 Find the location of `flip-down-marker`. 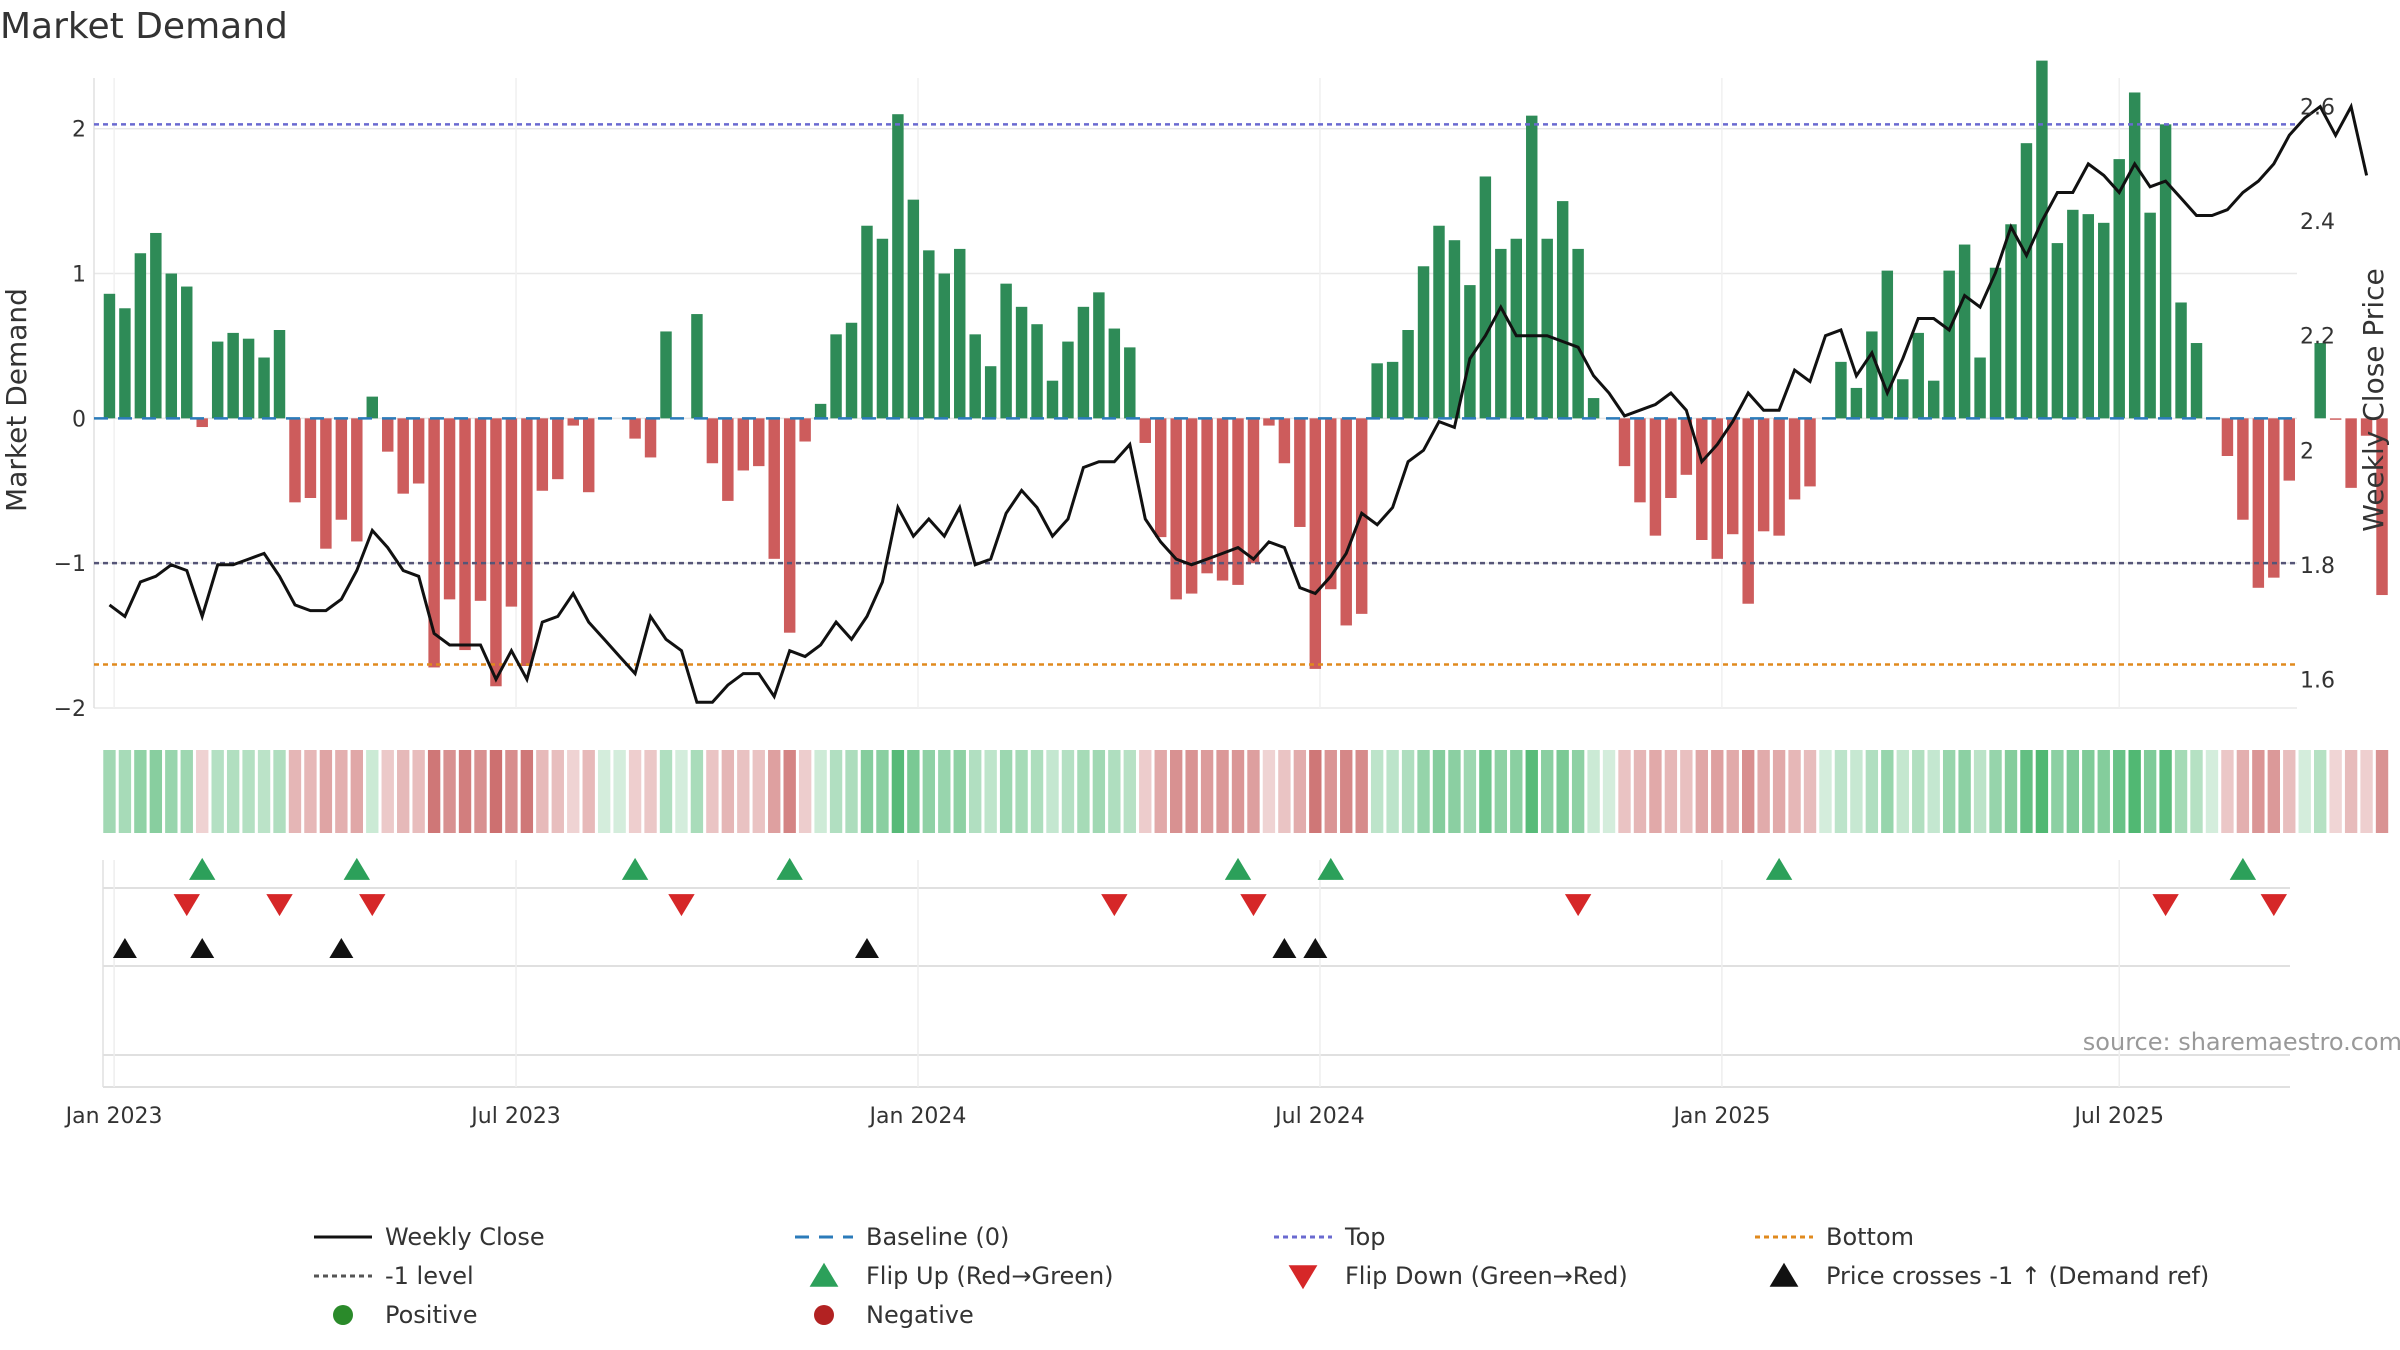

flip-down-marker is located at coordinates (1578, 905).